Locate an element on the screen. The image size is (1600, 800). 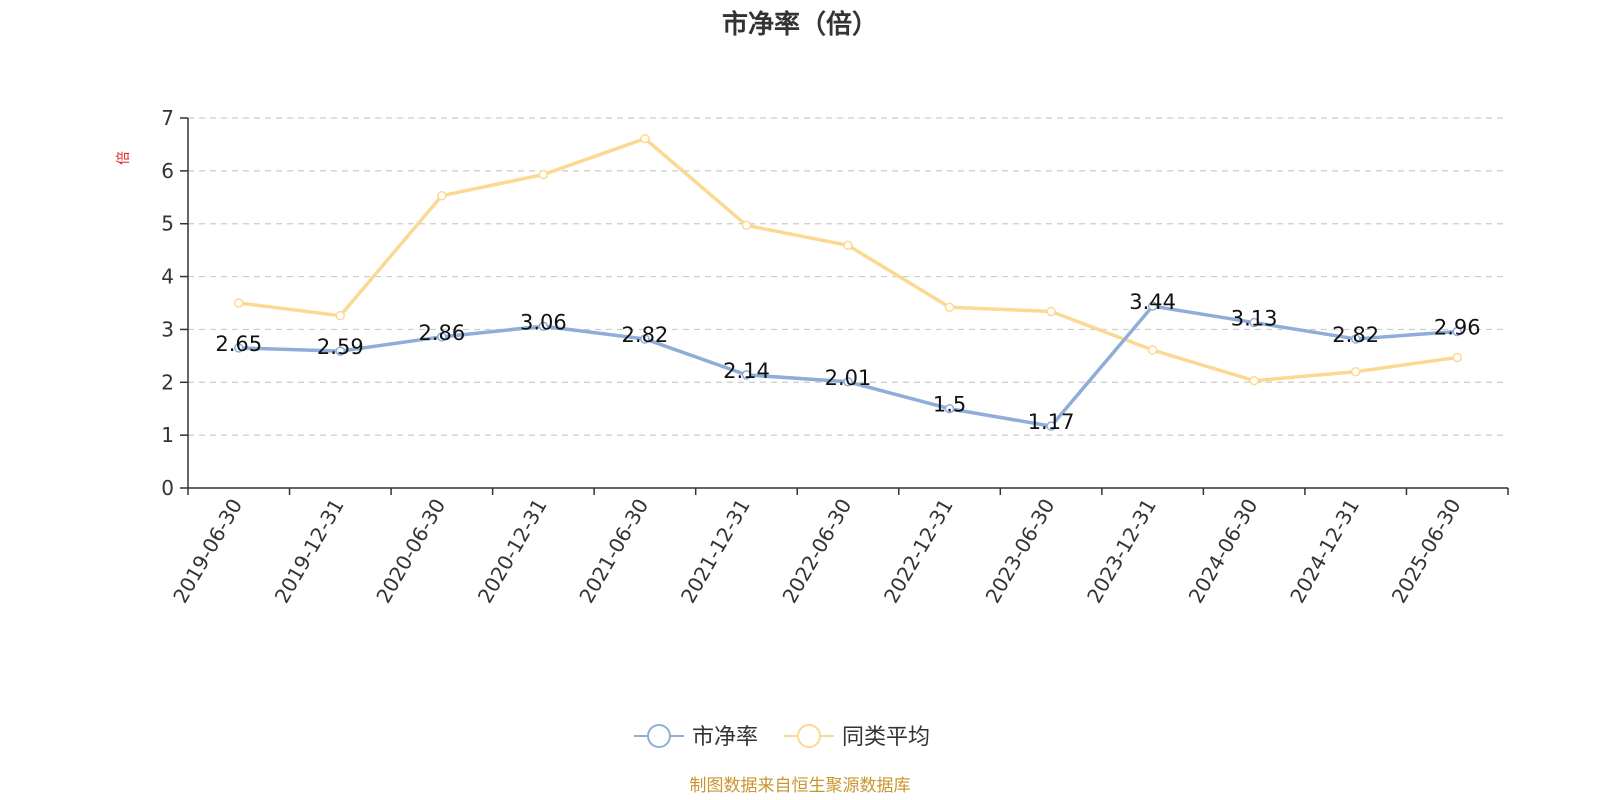
y-tick-label: 3 is located at coordinates (167, 329).